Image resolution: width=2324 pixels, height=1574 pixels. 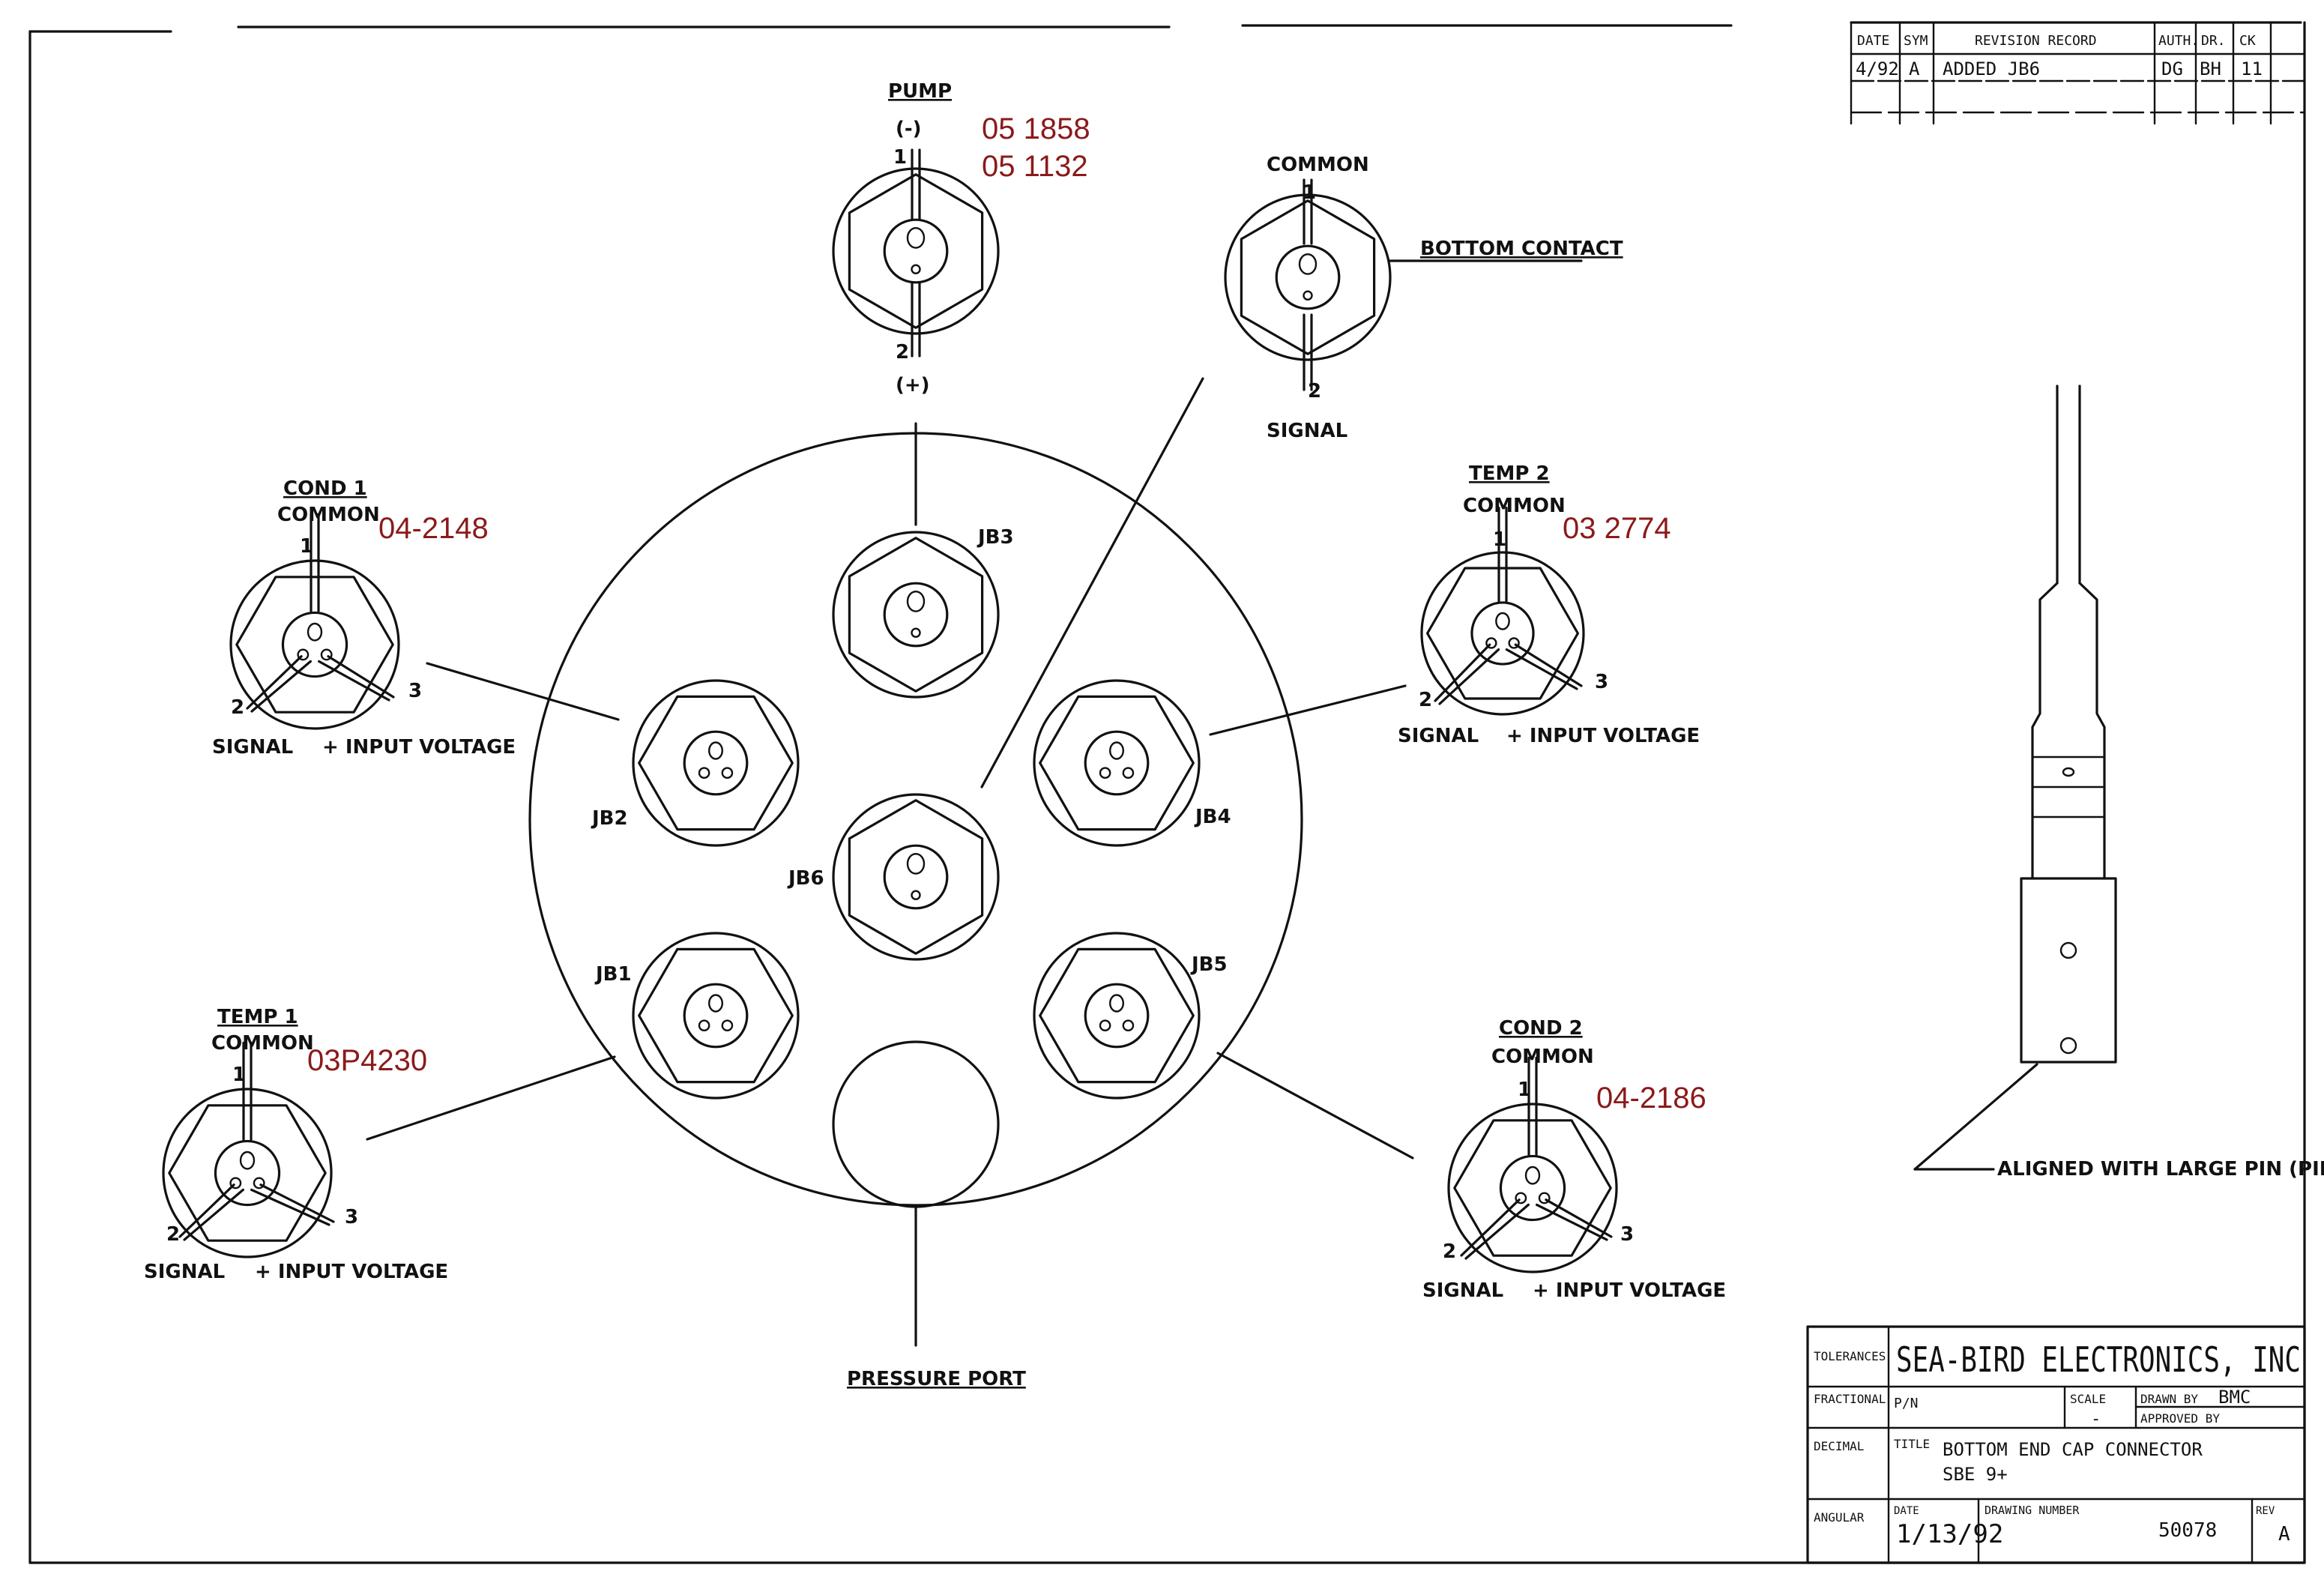 I want to click on rev-header-date: DATE, so click(x=1873, y=41).